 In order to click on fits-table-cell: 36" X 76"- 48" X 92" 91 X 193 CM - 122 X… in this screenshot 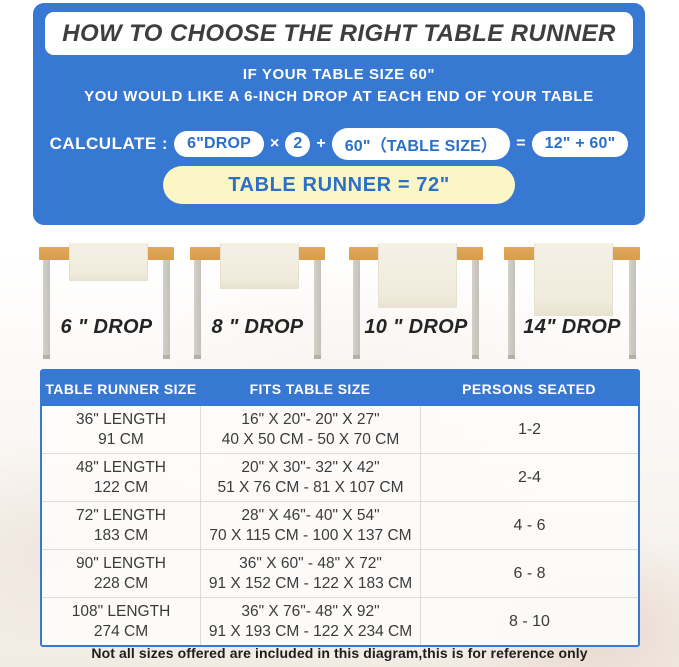, I will do `click(310, 621)`.